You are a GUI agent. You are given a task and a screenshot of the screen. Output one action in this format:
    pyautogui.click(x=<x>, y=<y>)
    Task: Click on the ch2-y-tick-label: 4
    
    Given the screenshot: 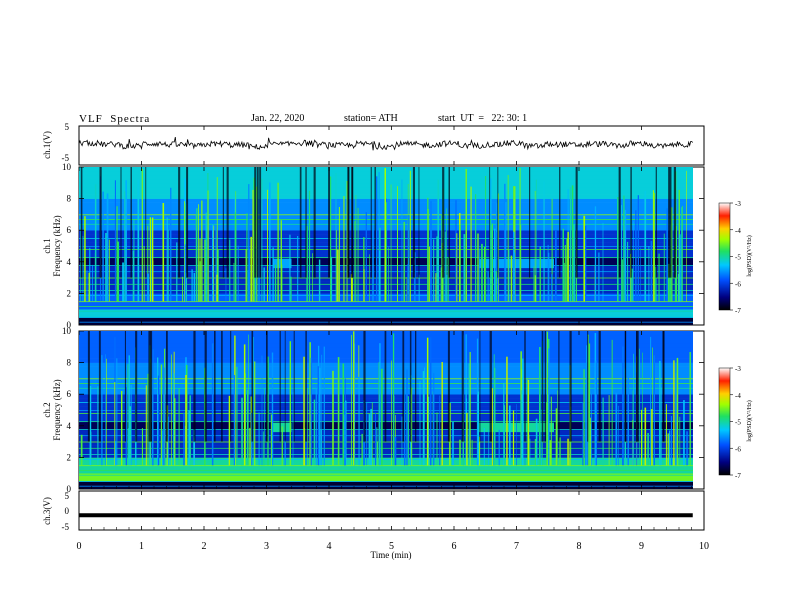 What is the action you would take?
    pyautogui.click(x=69, y=426)
    